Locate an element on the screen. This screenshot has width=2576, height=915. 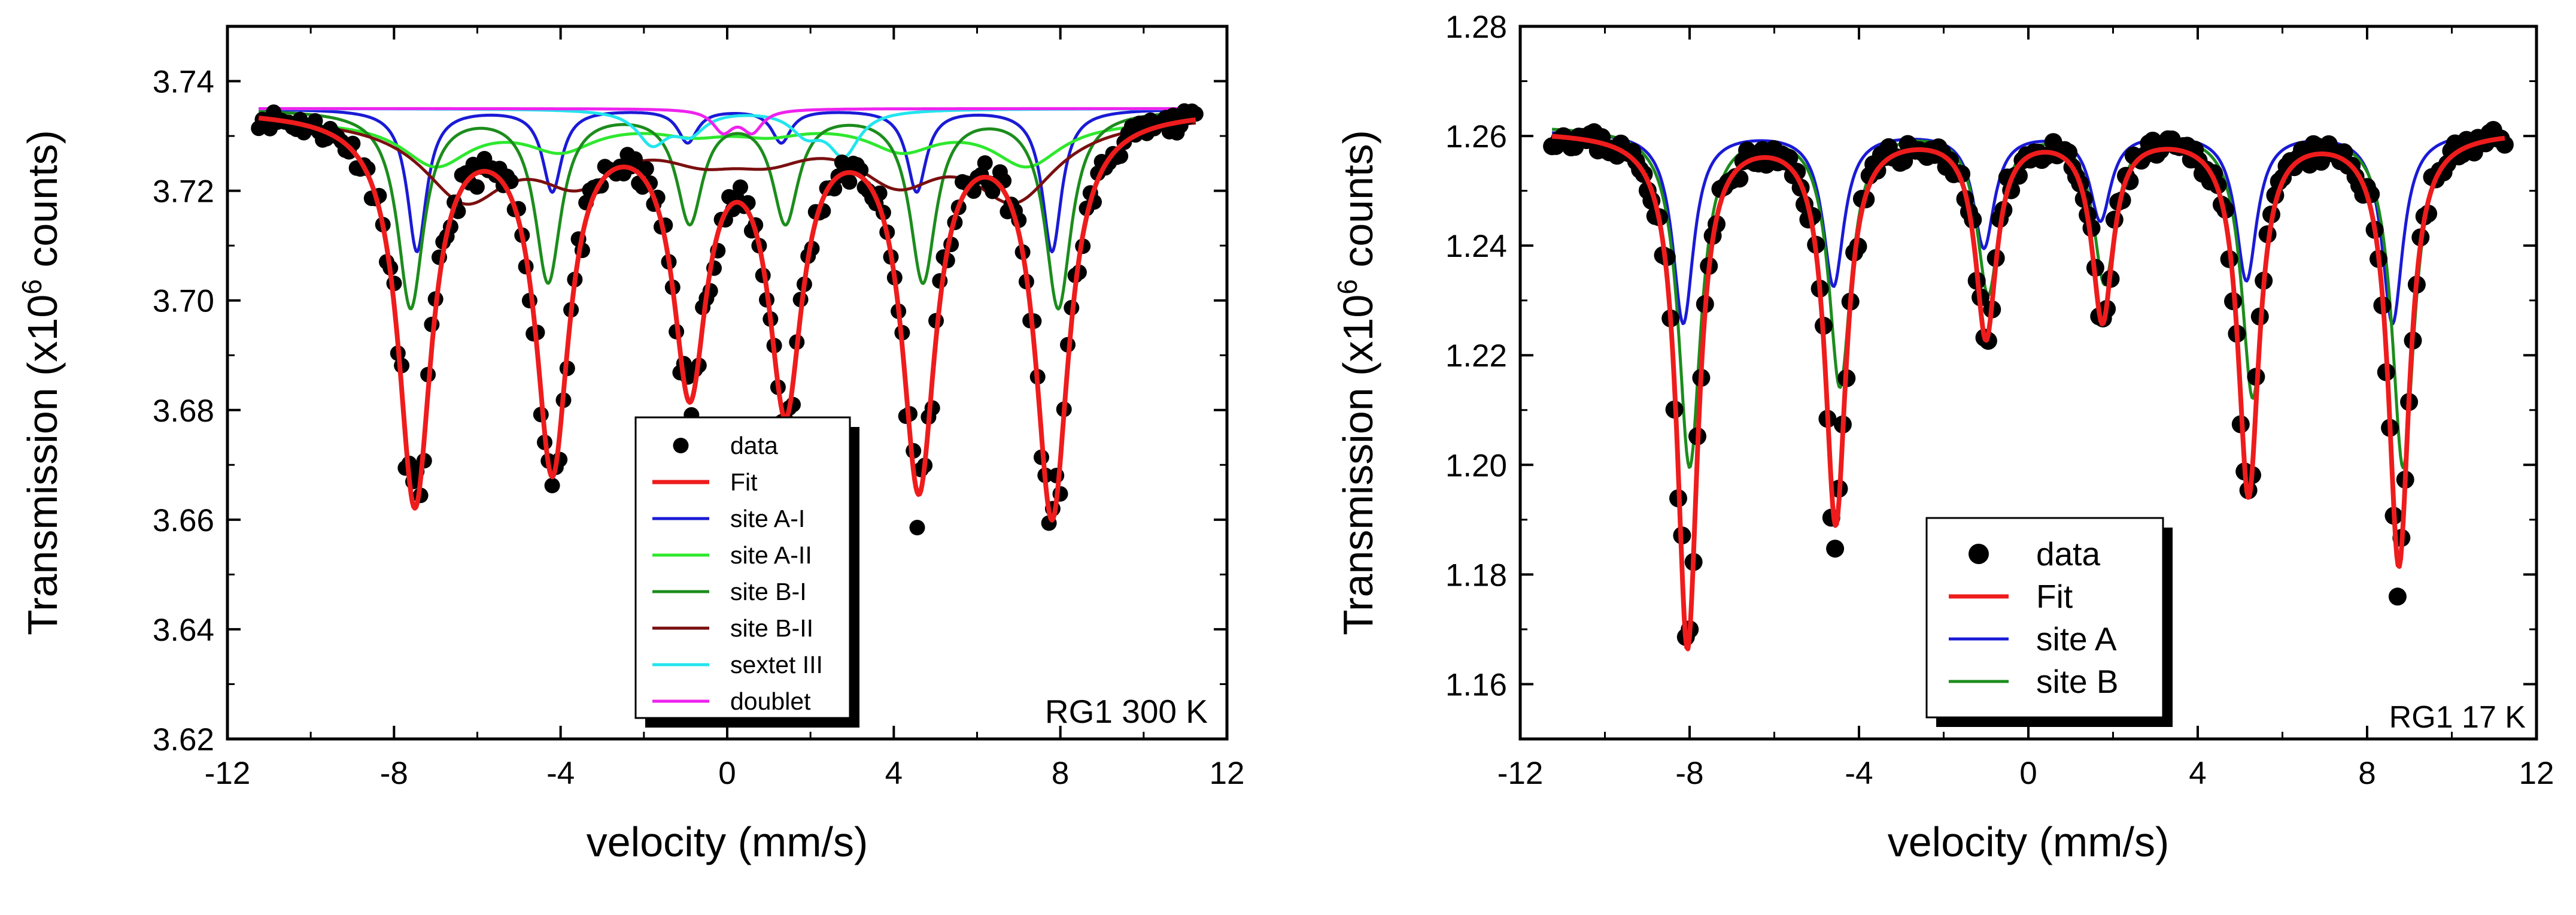
series-site-b-ii is located at coordinates (727, 163).